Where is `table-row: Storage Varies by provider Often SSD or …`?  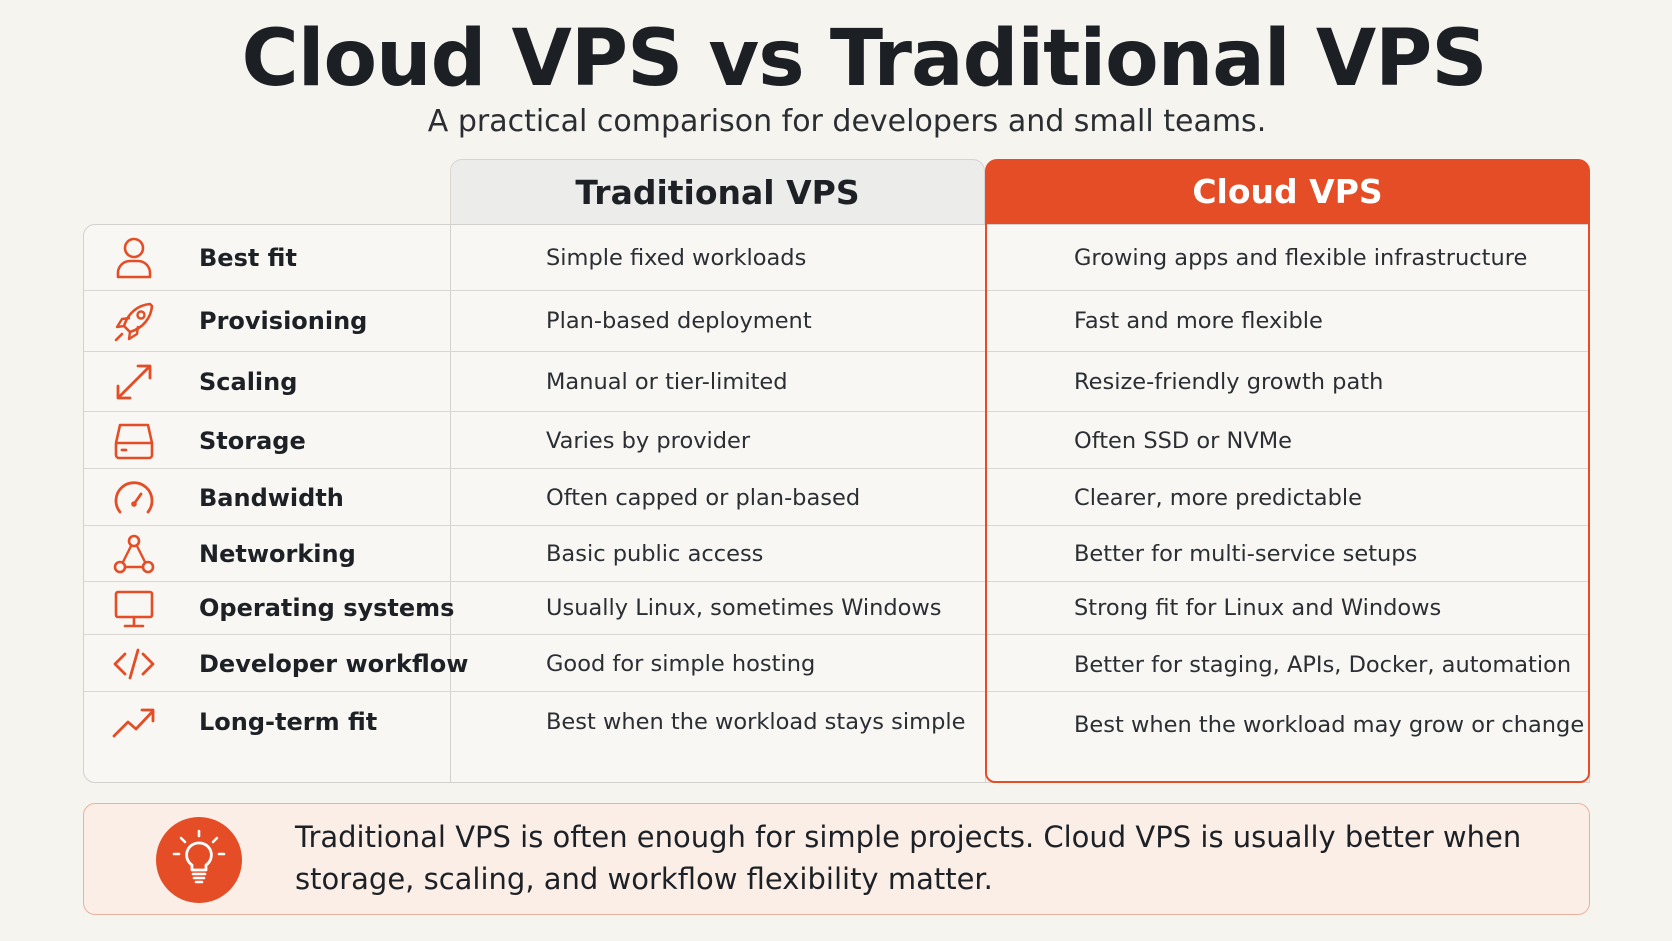 table-row: Storage Varies by provider Often SSD or … is located at coordinates (836, 439).